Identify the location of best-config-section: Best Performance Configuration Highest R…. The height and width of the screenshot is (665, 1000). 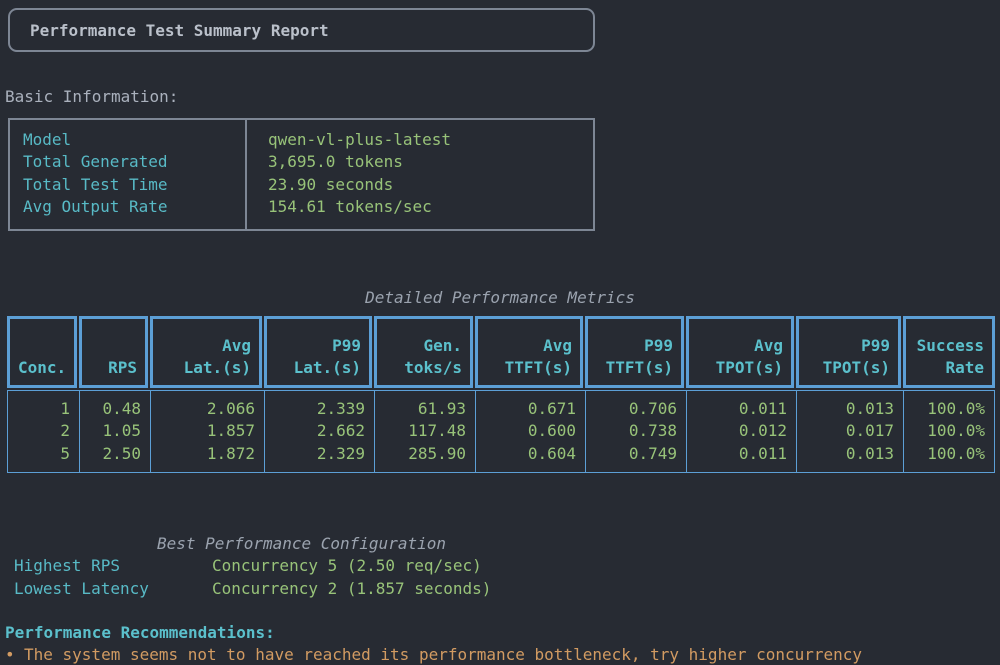
(301, 566).